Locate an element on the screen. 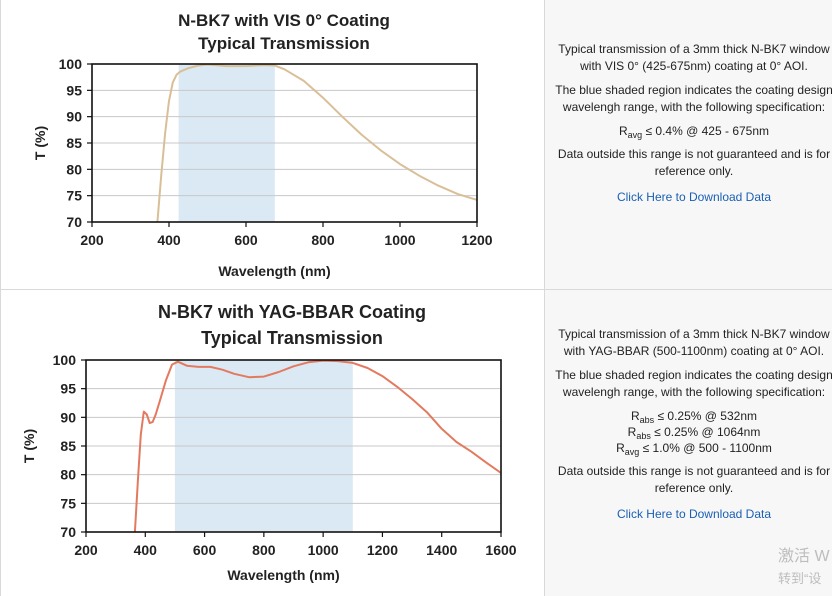  x-tick-label: 1400 is located at coordinates (441, 550).